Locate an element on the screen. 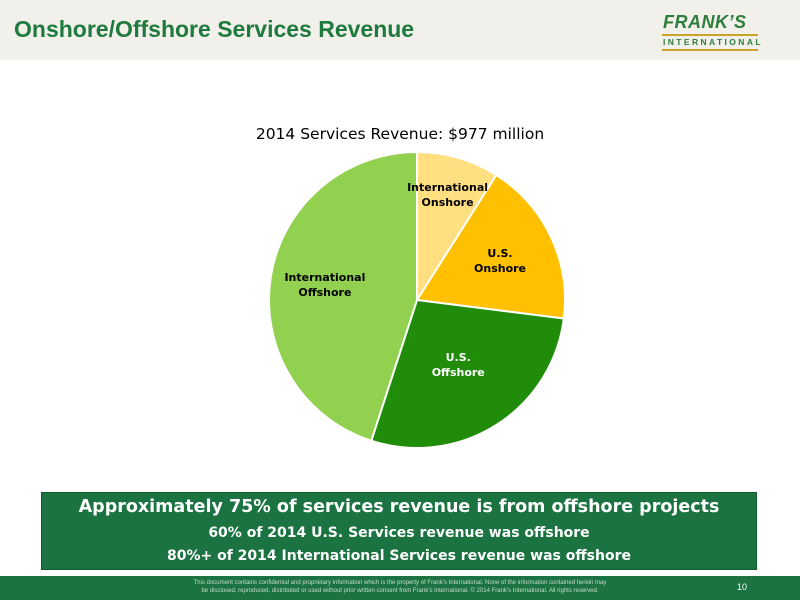  franks-international-logo: FRANK’S INTERNATIONAL is located at coordinates (711, 31).